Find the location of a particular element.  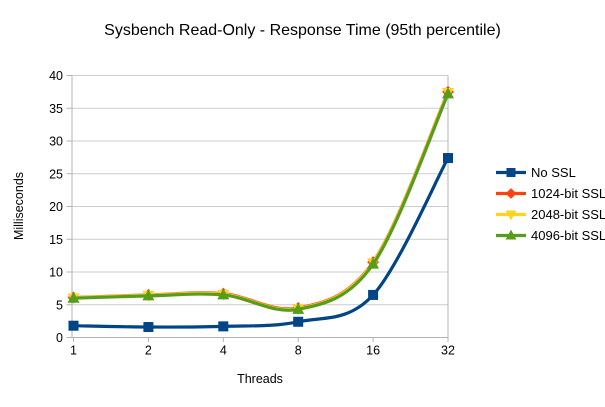

y-tick-label: 20 is located at coordinates (56, 207).